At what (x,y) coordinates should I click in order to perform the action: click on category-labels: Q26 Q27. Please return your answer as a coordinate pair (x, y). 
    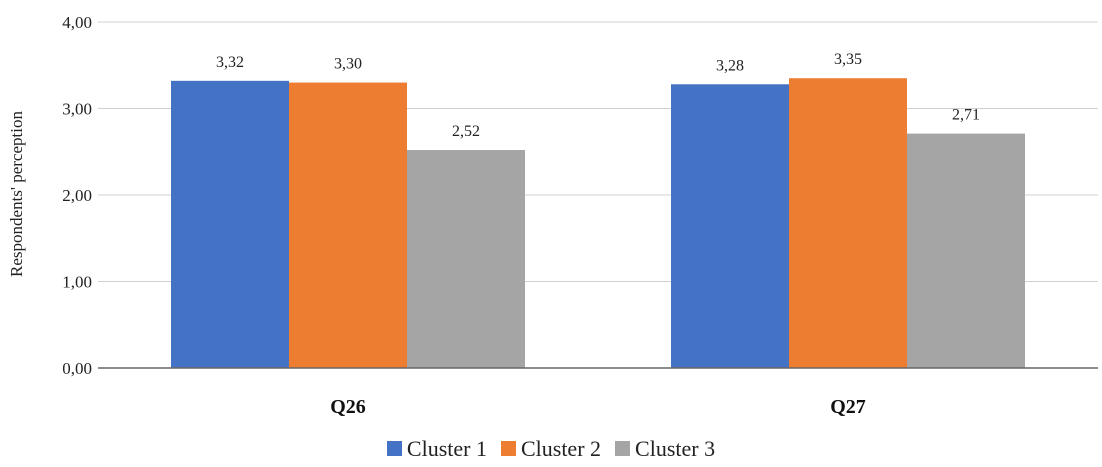
    Looking at the image, I should click on (598, 407).